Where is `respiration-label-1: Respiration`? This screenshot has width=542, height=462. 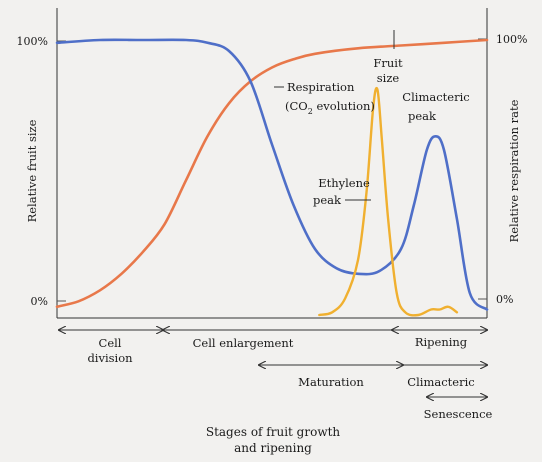 respiration-label-1: Respiration is located at coordinates (321, 87).